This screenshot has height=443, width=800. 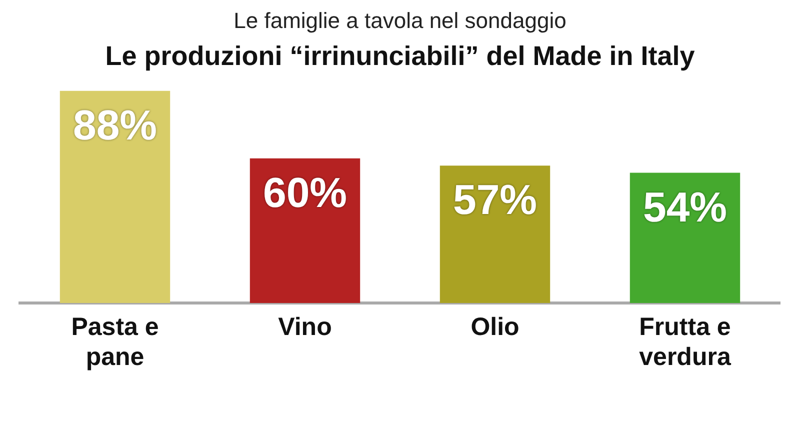 What do you see at coordinates (115, 341) in the screenshot?
I see `x-tick-label: Pasta e pane` at bounding box center [115, 341].